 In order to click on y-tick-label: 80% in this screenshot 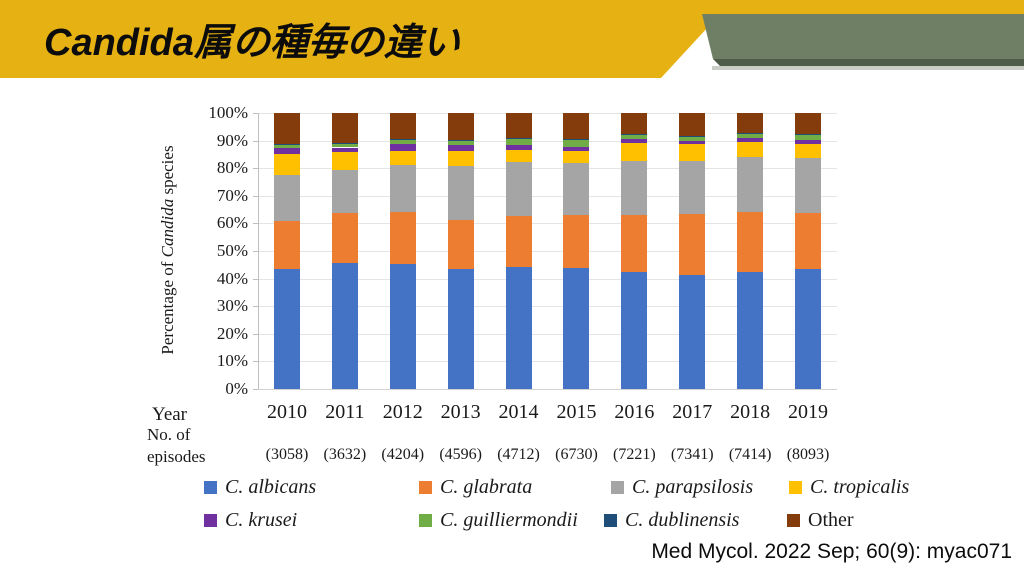, I will do `click(232, 168)`.